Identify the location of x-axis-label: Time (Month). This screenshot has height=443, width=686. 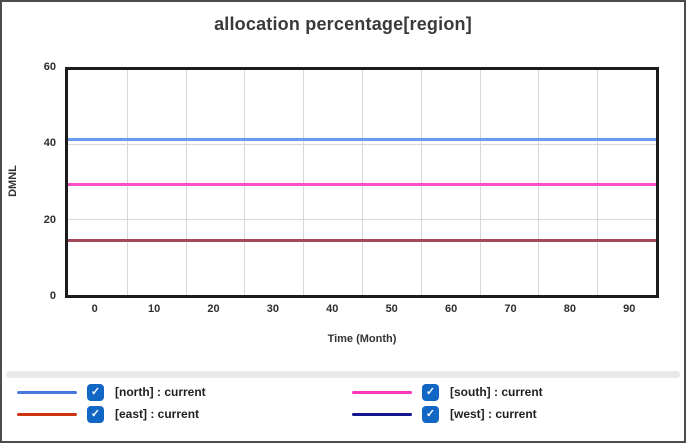
(362, 339).